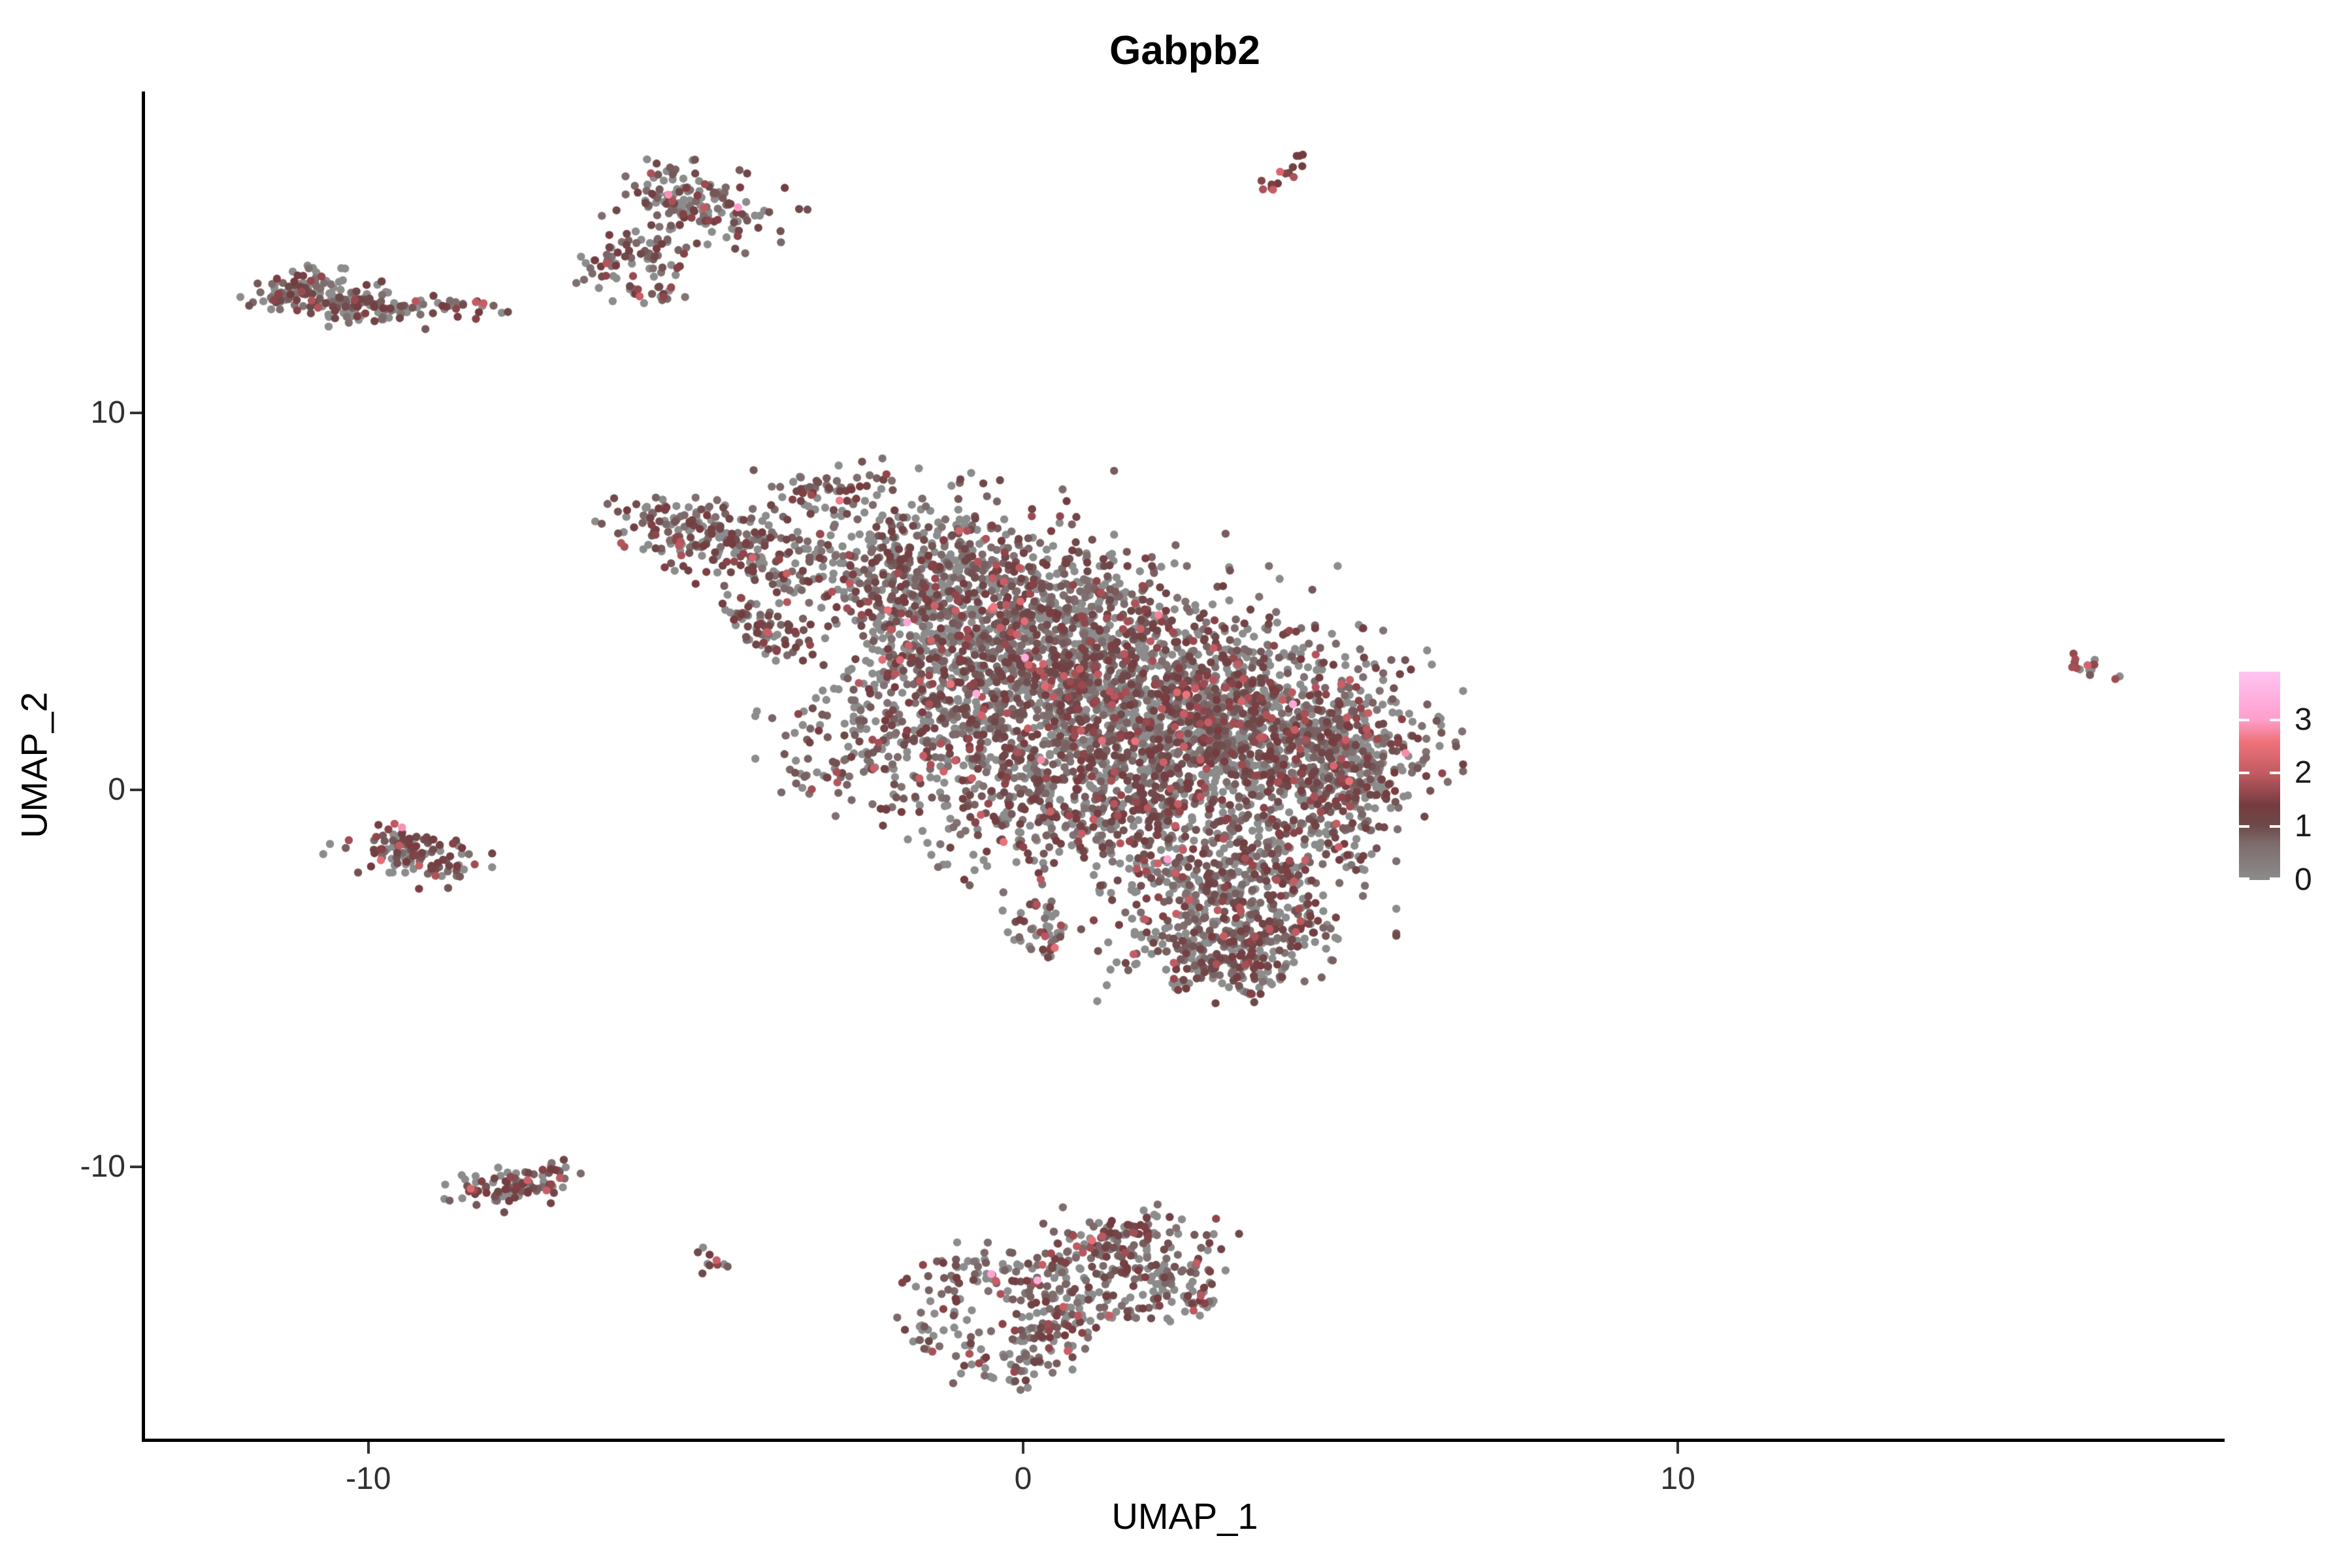  What do you see at coordinates (2303, 719) in the screenshot?
I see `colorbar-tick-label: 3` at bounding box center [2303, 719].